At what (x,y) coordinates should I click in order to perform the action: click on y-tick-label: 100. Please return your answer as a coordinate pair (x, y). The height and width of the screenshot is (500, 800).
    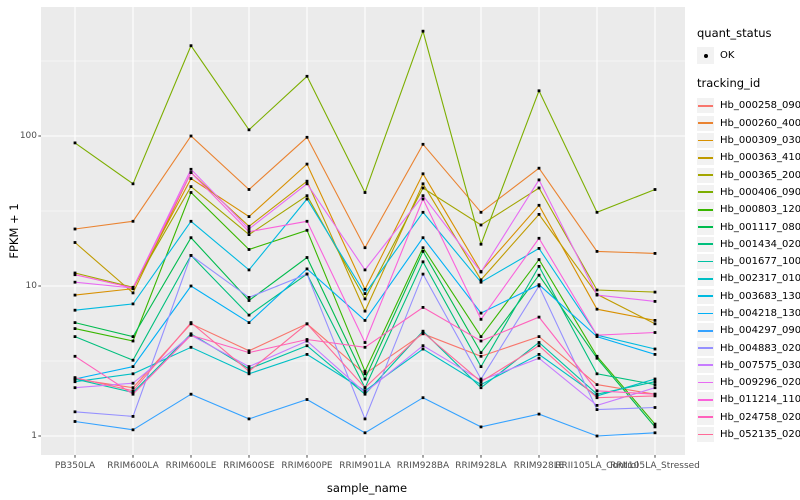
    Looking at the image, I should click on (28, 136).